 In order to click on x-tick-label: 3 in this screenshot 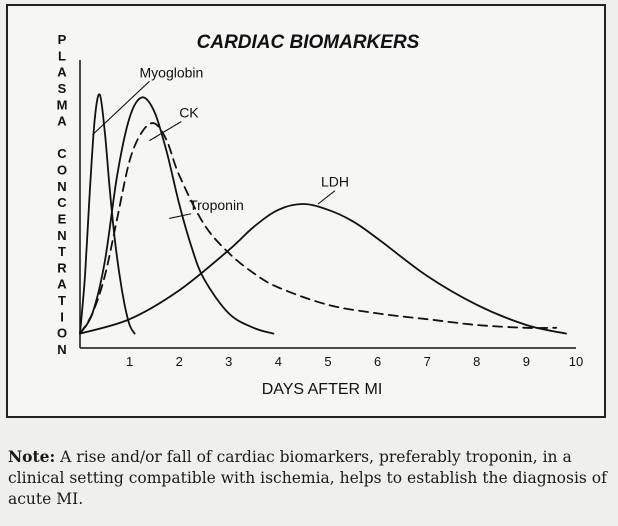, I will do `click(228, 361)`.